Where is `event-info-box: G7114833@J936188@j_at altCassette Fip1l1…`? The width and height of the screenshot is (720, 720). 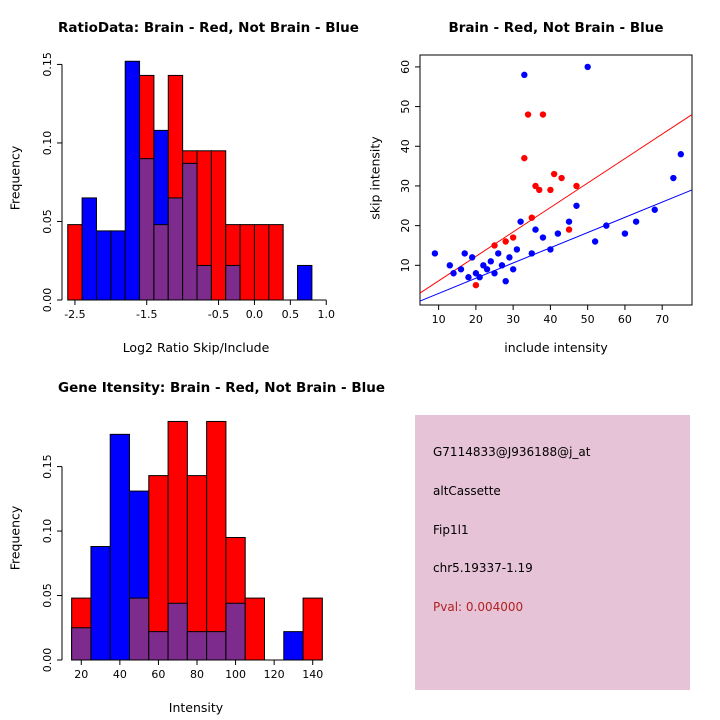 event-info-box: G7114833@J936188@j_at altCassette Fip1l1… is located at coordinates (552, 552).